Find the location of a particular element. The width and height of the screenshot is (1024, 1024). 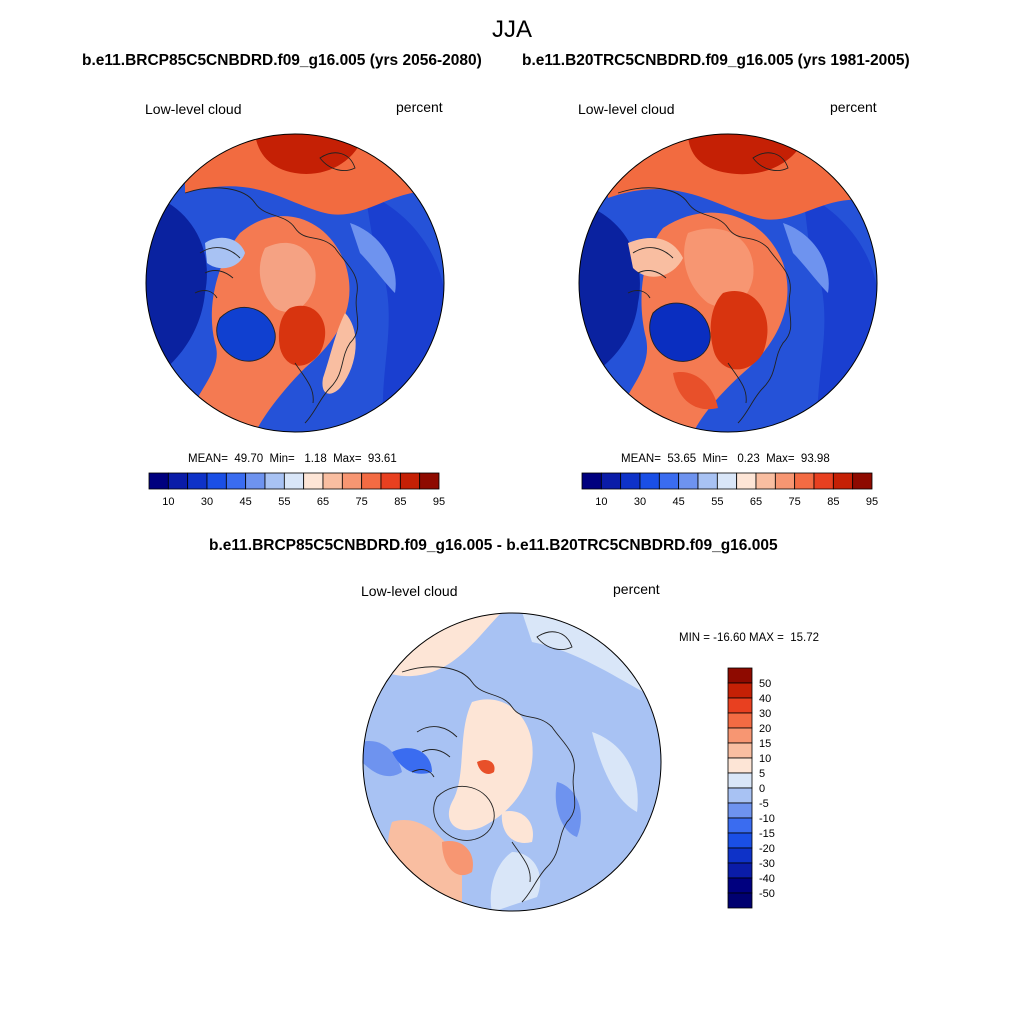

panel2-variable-label: Low-level cloud is located at coordinates (626, 109).